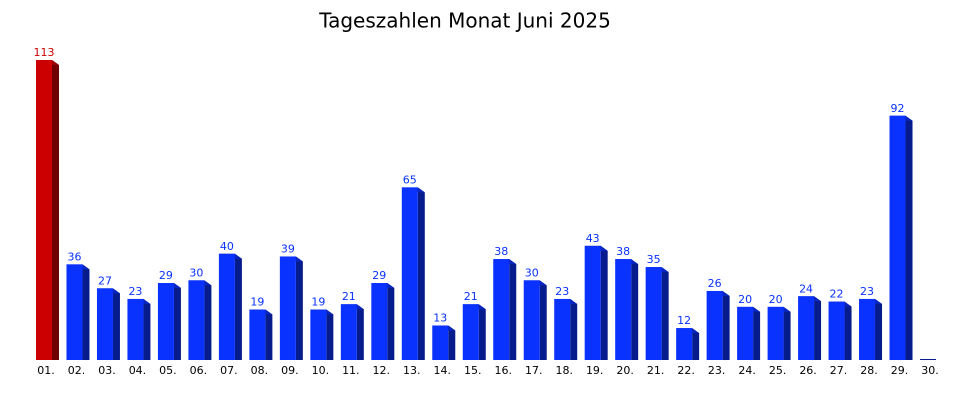  Describe the element at coordinates (412, 370) in the screenshot. I see `x-tick-label: 13.` at that location.